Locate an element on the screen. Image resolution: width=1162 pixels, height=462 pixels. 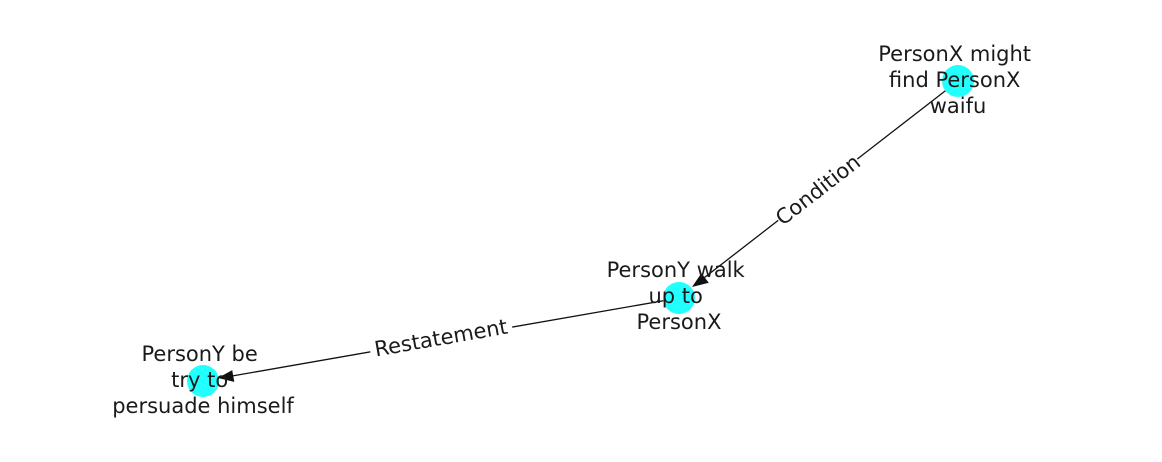
node-label-line: waifu is located at coordinates (958, 106).